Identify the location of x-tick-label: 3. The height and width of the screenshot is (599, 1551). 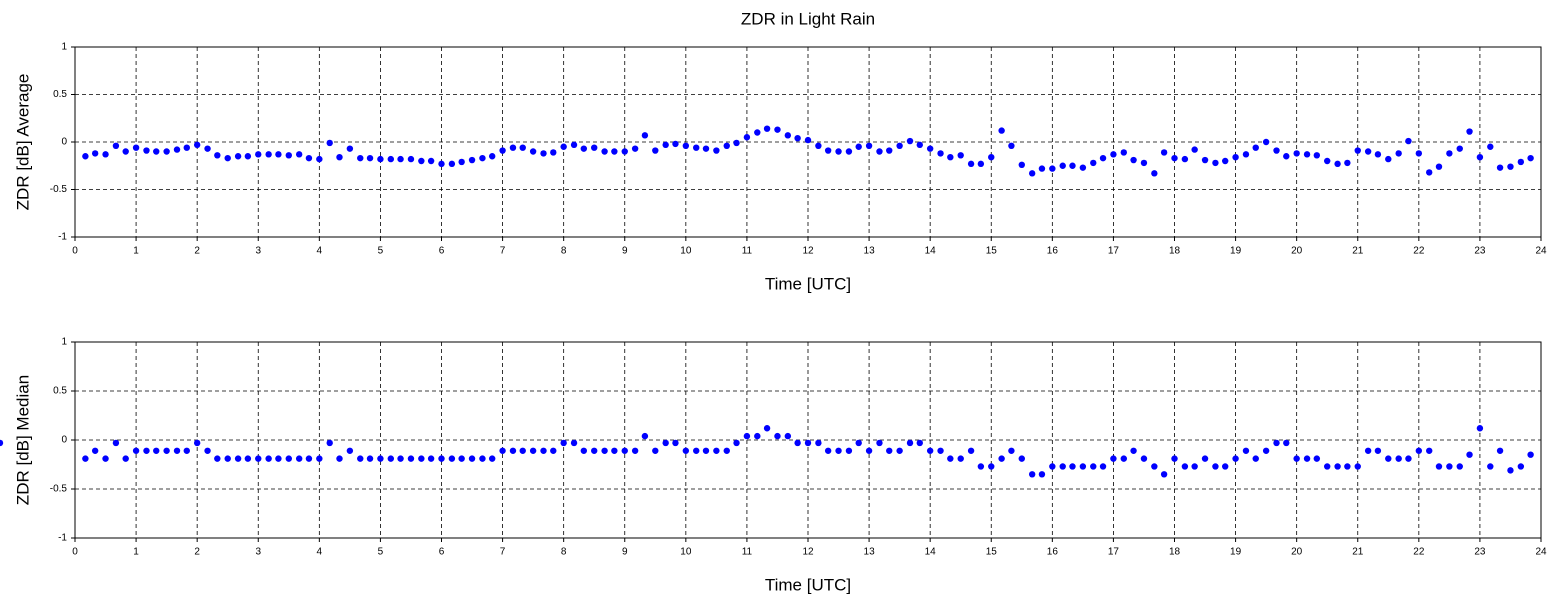
(258, 251).